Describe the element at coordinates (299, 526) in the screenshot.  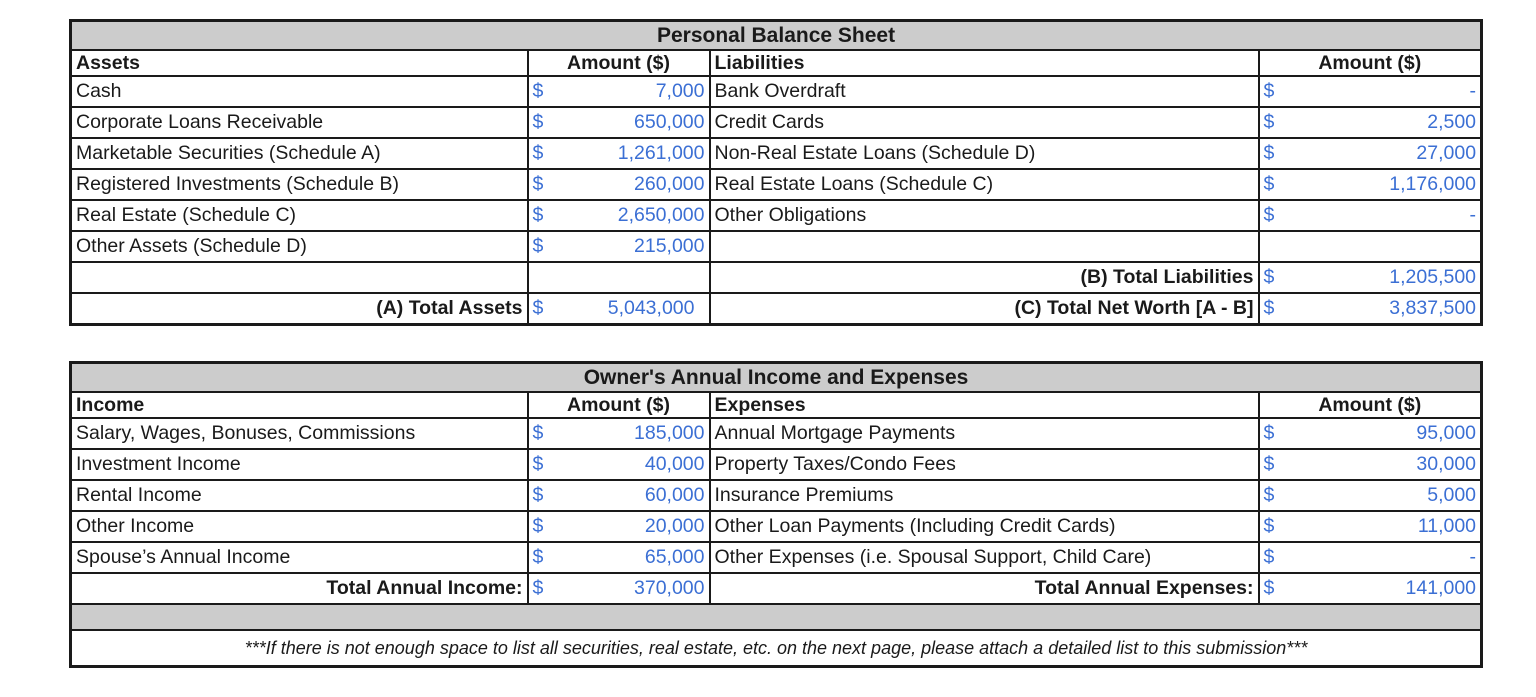
I see `income-label: Other Income` at that location.